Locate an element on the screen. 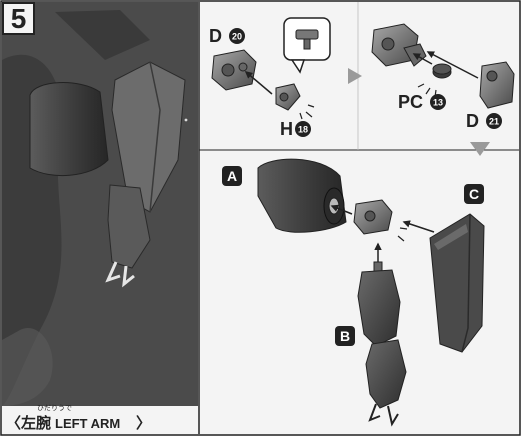 The height and width of the screenshot is (436, 521). part-pc13-badge is located at coordinates (438, 102).